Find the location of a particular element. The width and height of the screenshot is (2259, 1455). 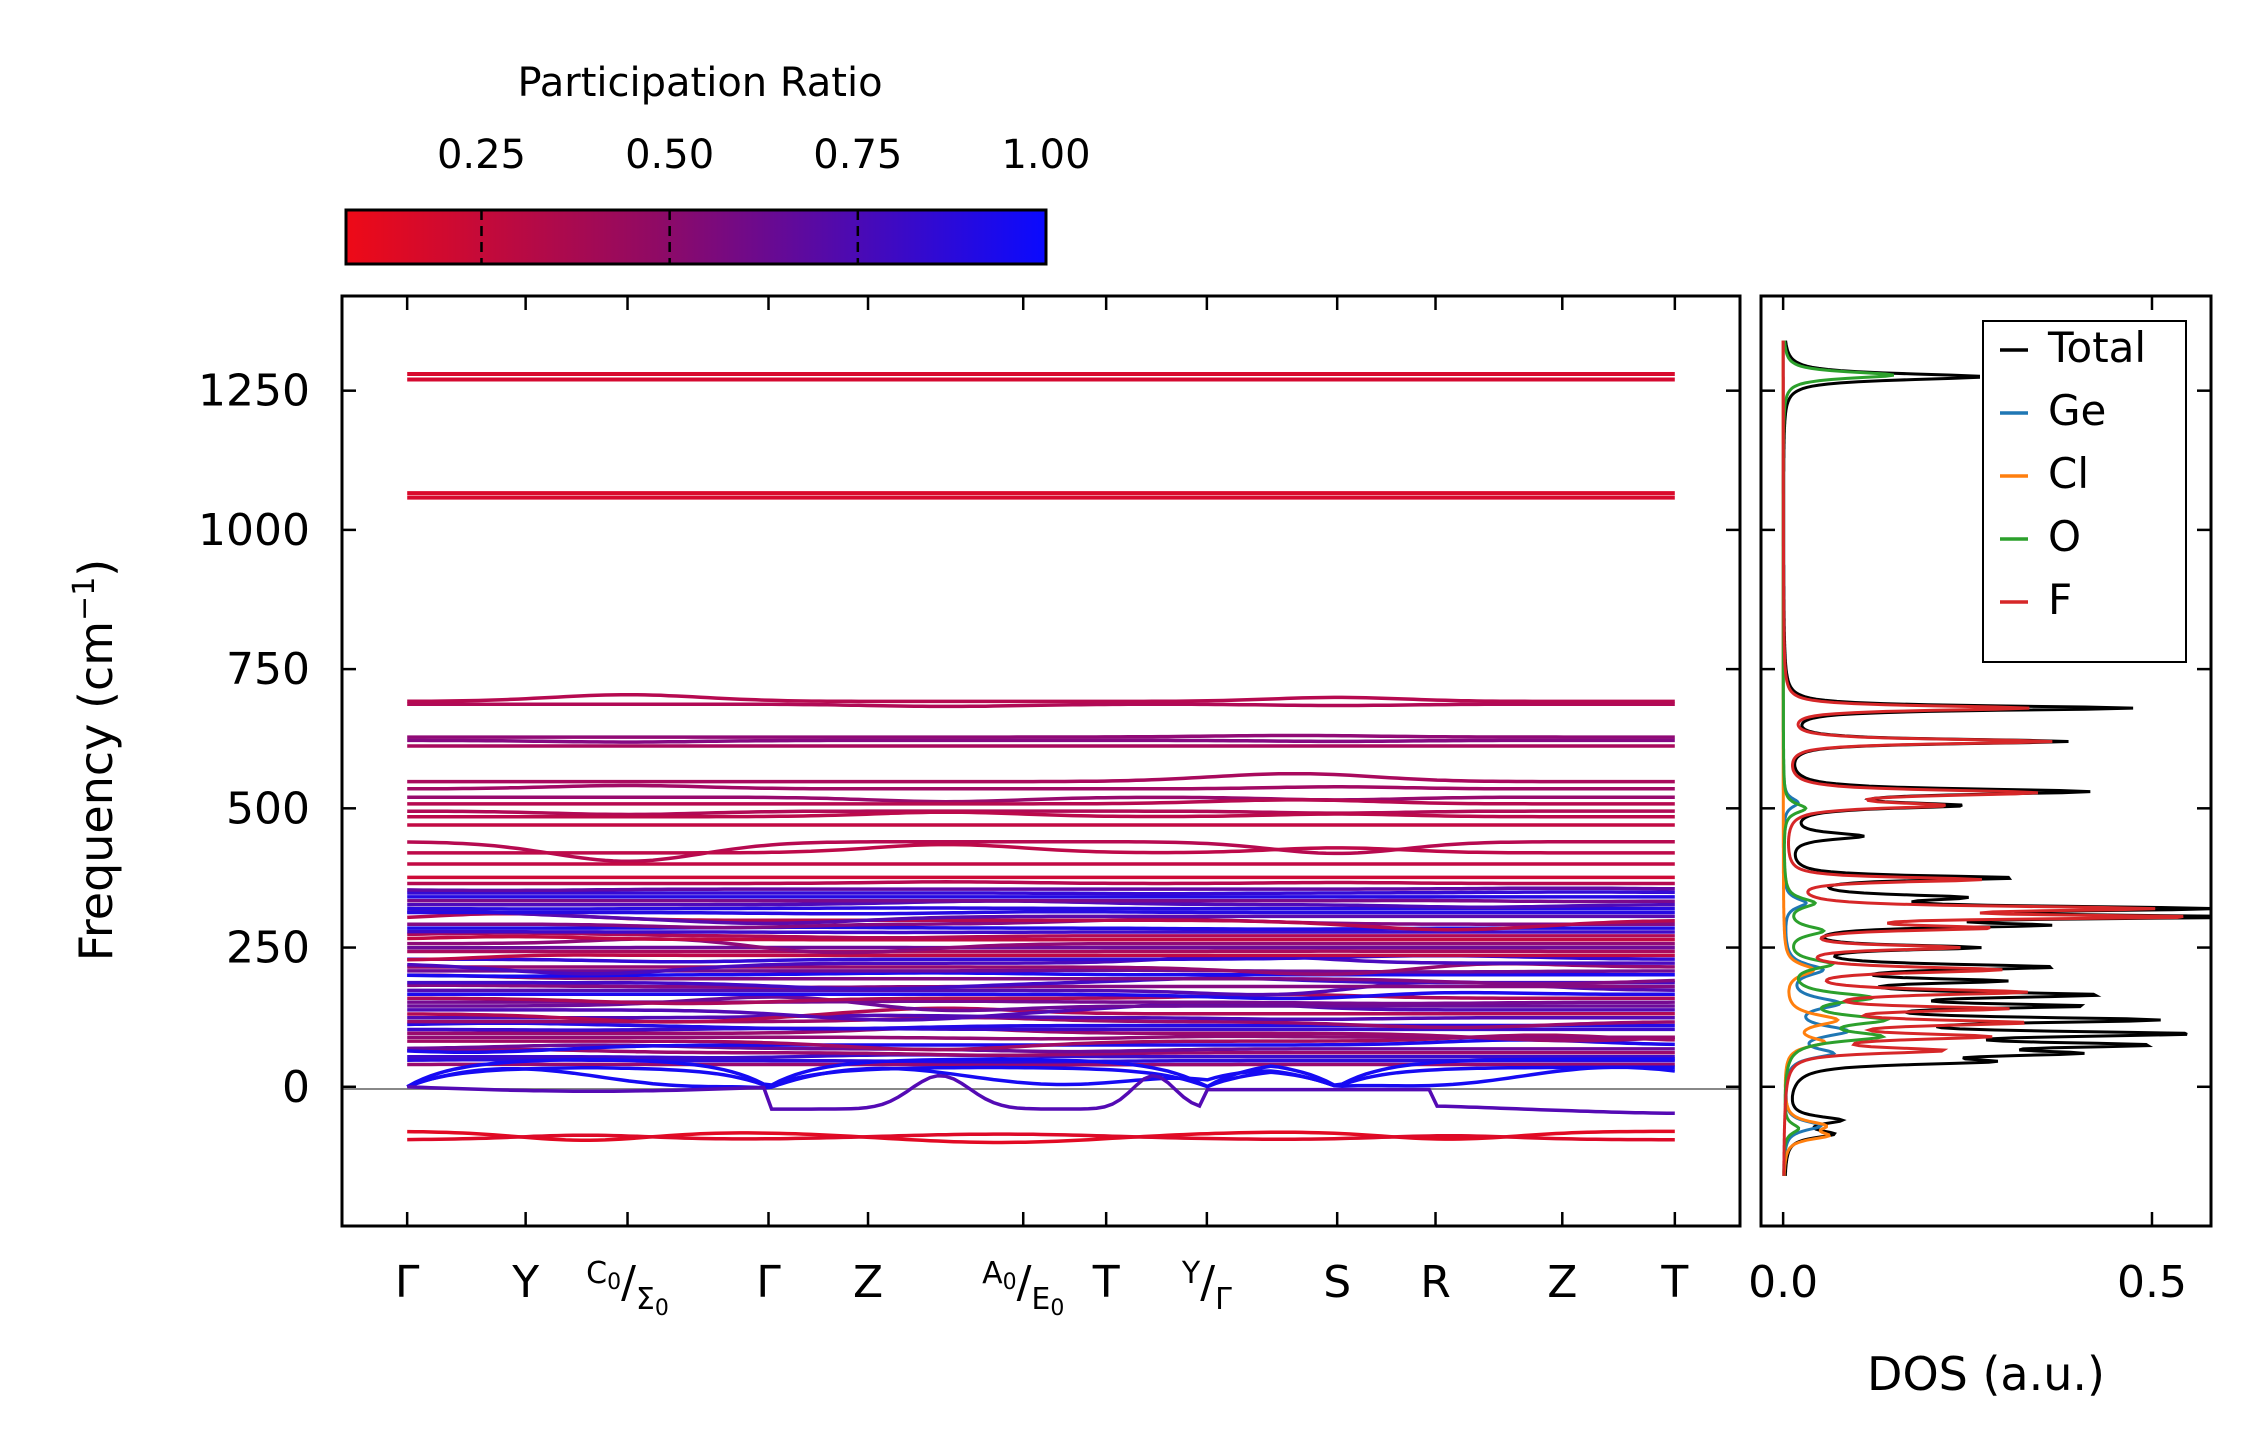

legend-frame is located at coordinates (2084, 491).